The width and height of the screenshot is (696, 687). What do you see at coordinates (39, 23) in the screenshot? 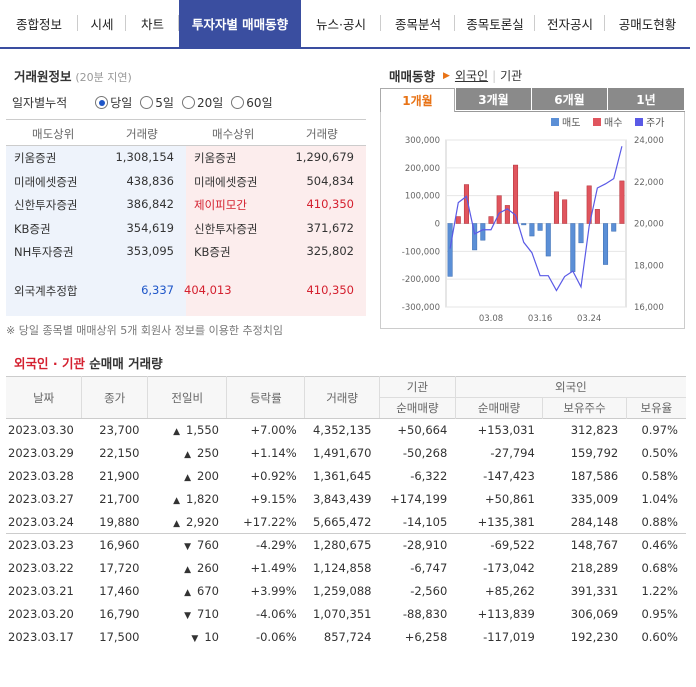
I see `tab-1: 종합정보` at bounding box center [39, 23].